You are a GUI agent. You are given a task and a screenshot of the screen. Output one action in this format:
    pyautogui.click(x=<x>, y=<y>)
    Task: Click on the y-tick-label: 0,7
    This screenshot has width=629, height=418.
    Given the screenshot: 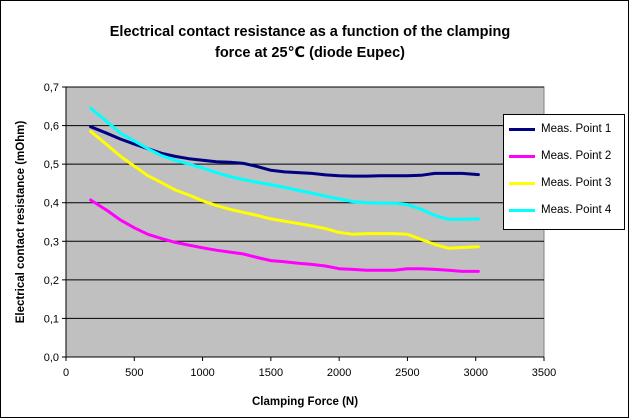 What is the action you would take?
    pyautogui.click(x=51, y=88)
    